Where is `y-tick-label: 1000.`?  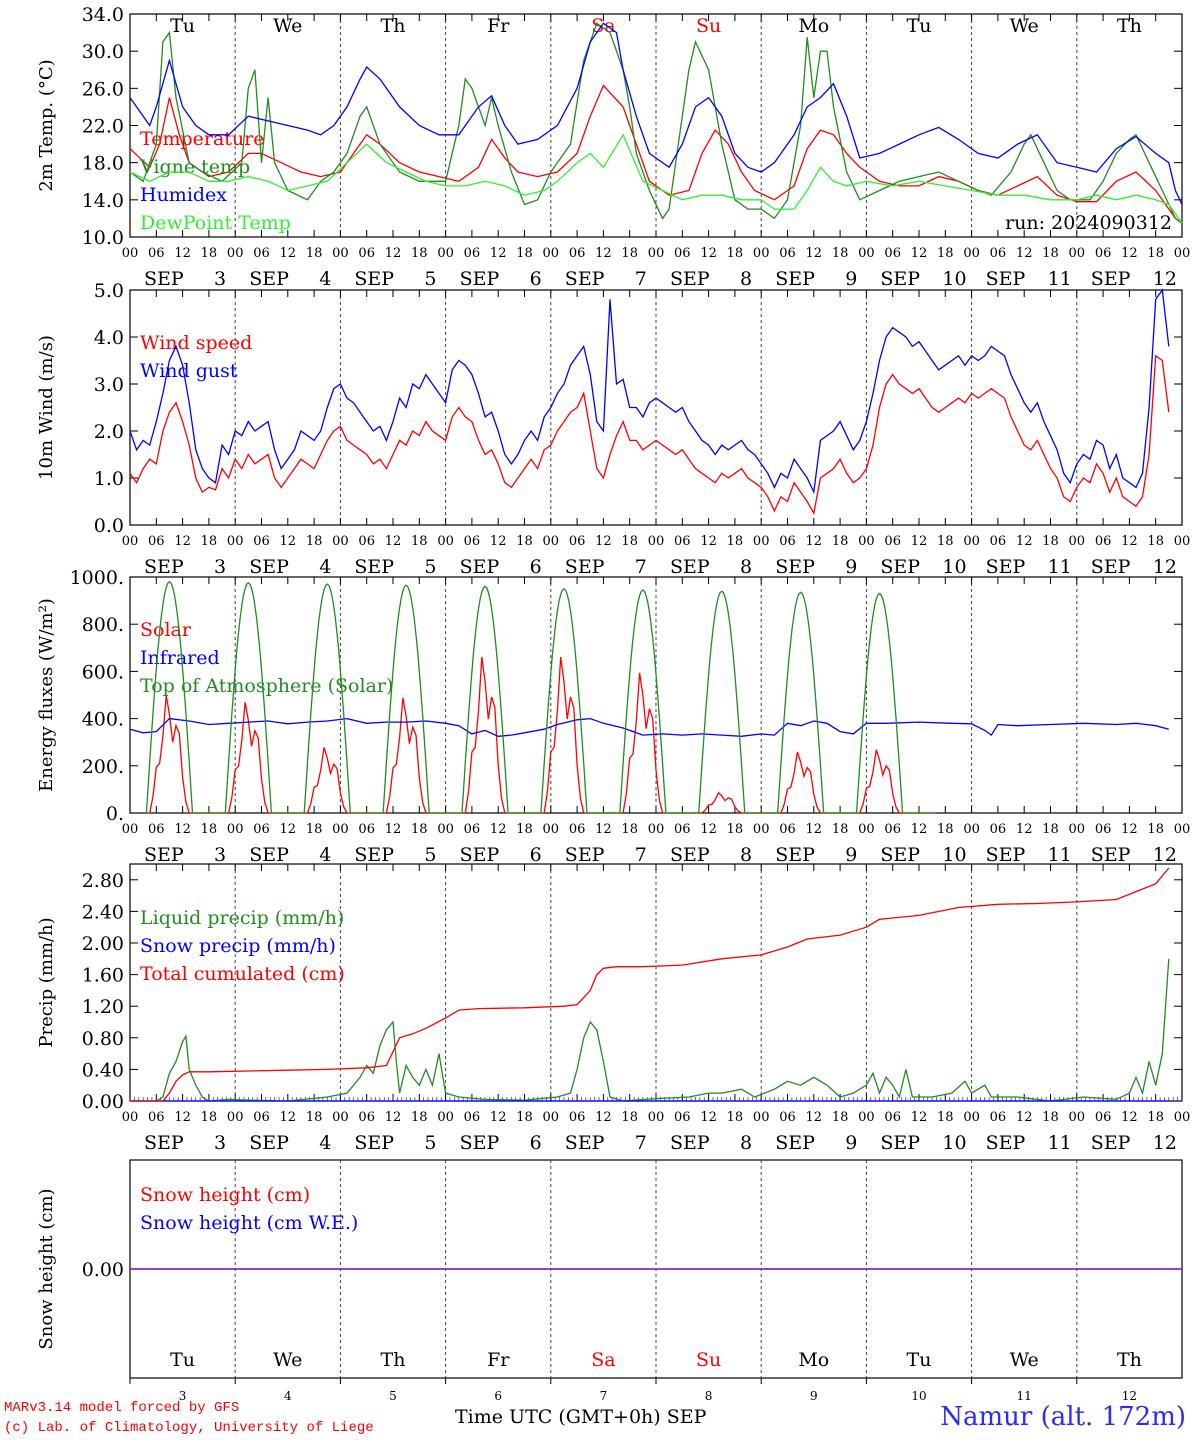 y-tick-label: 1000. is located at coordinates (97, 578).